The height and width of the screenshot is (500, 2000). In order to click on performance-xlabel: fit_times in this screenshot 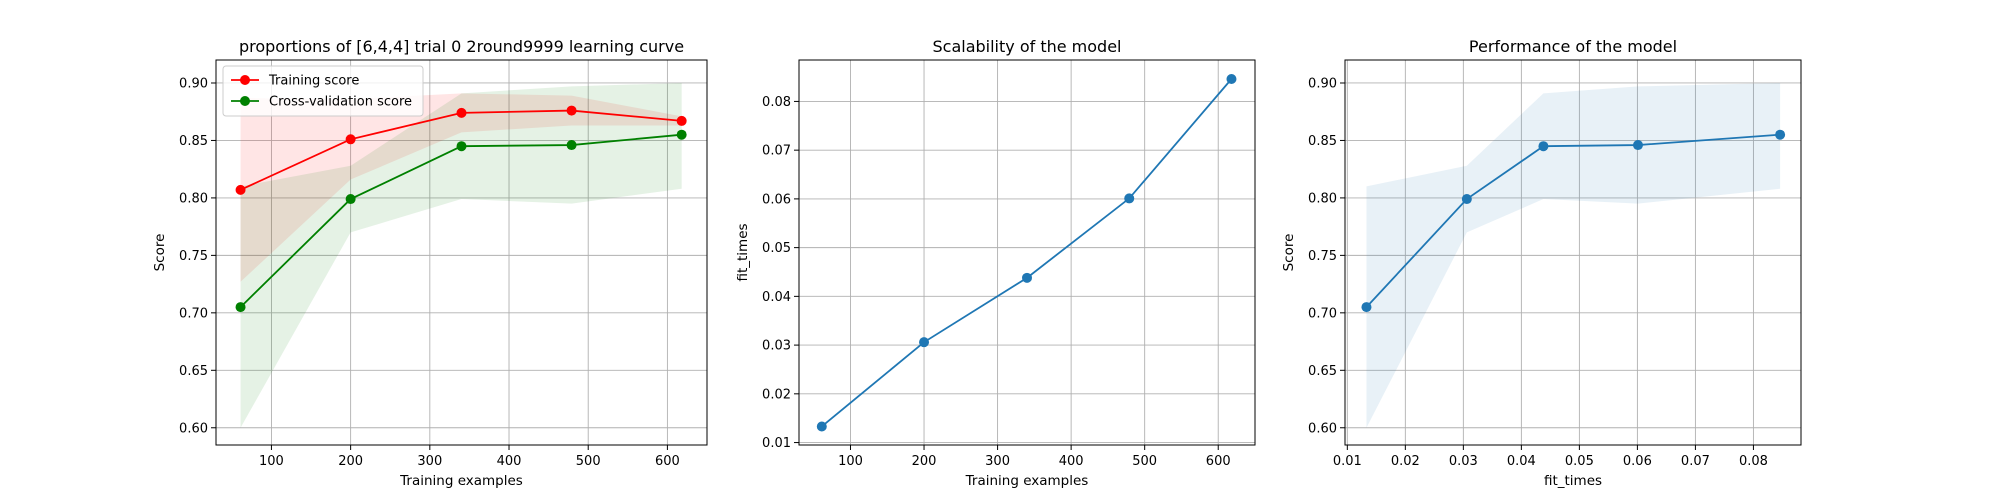, I will do `click(1573, 481)`.